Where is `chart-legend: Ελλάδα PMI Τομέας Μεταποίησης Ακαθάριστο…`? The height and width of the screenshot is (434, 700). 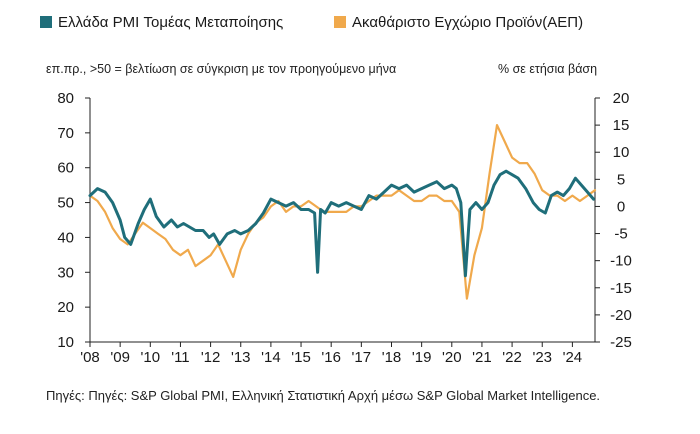 chart-legend: Ελλάδα PMI Τομέας Μεταποίησης Ακαθάριστο… is located at coordinates (360, 22).